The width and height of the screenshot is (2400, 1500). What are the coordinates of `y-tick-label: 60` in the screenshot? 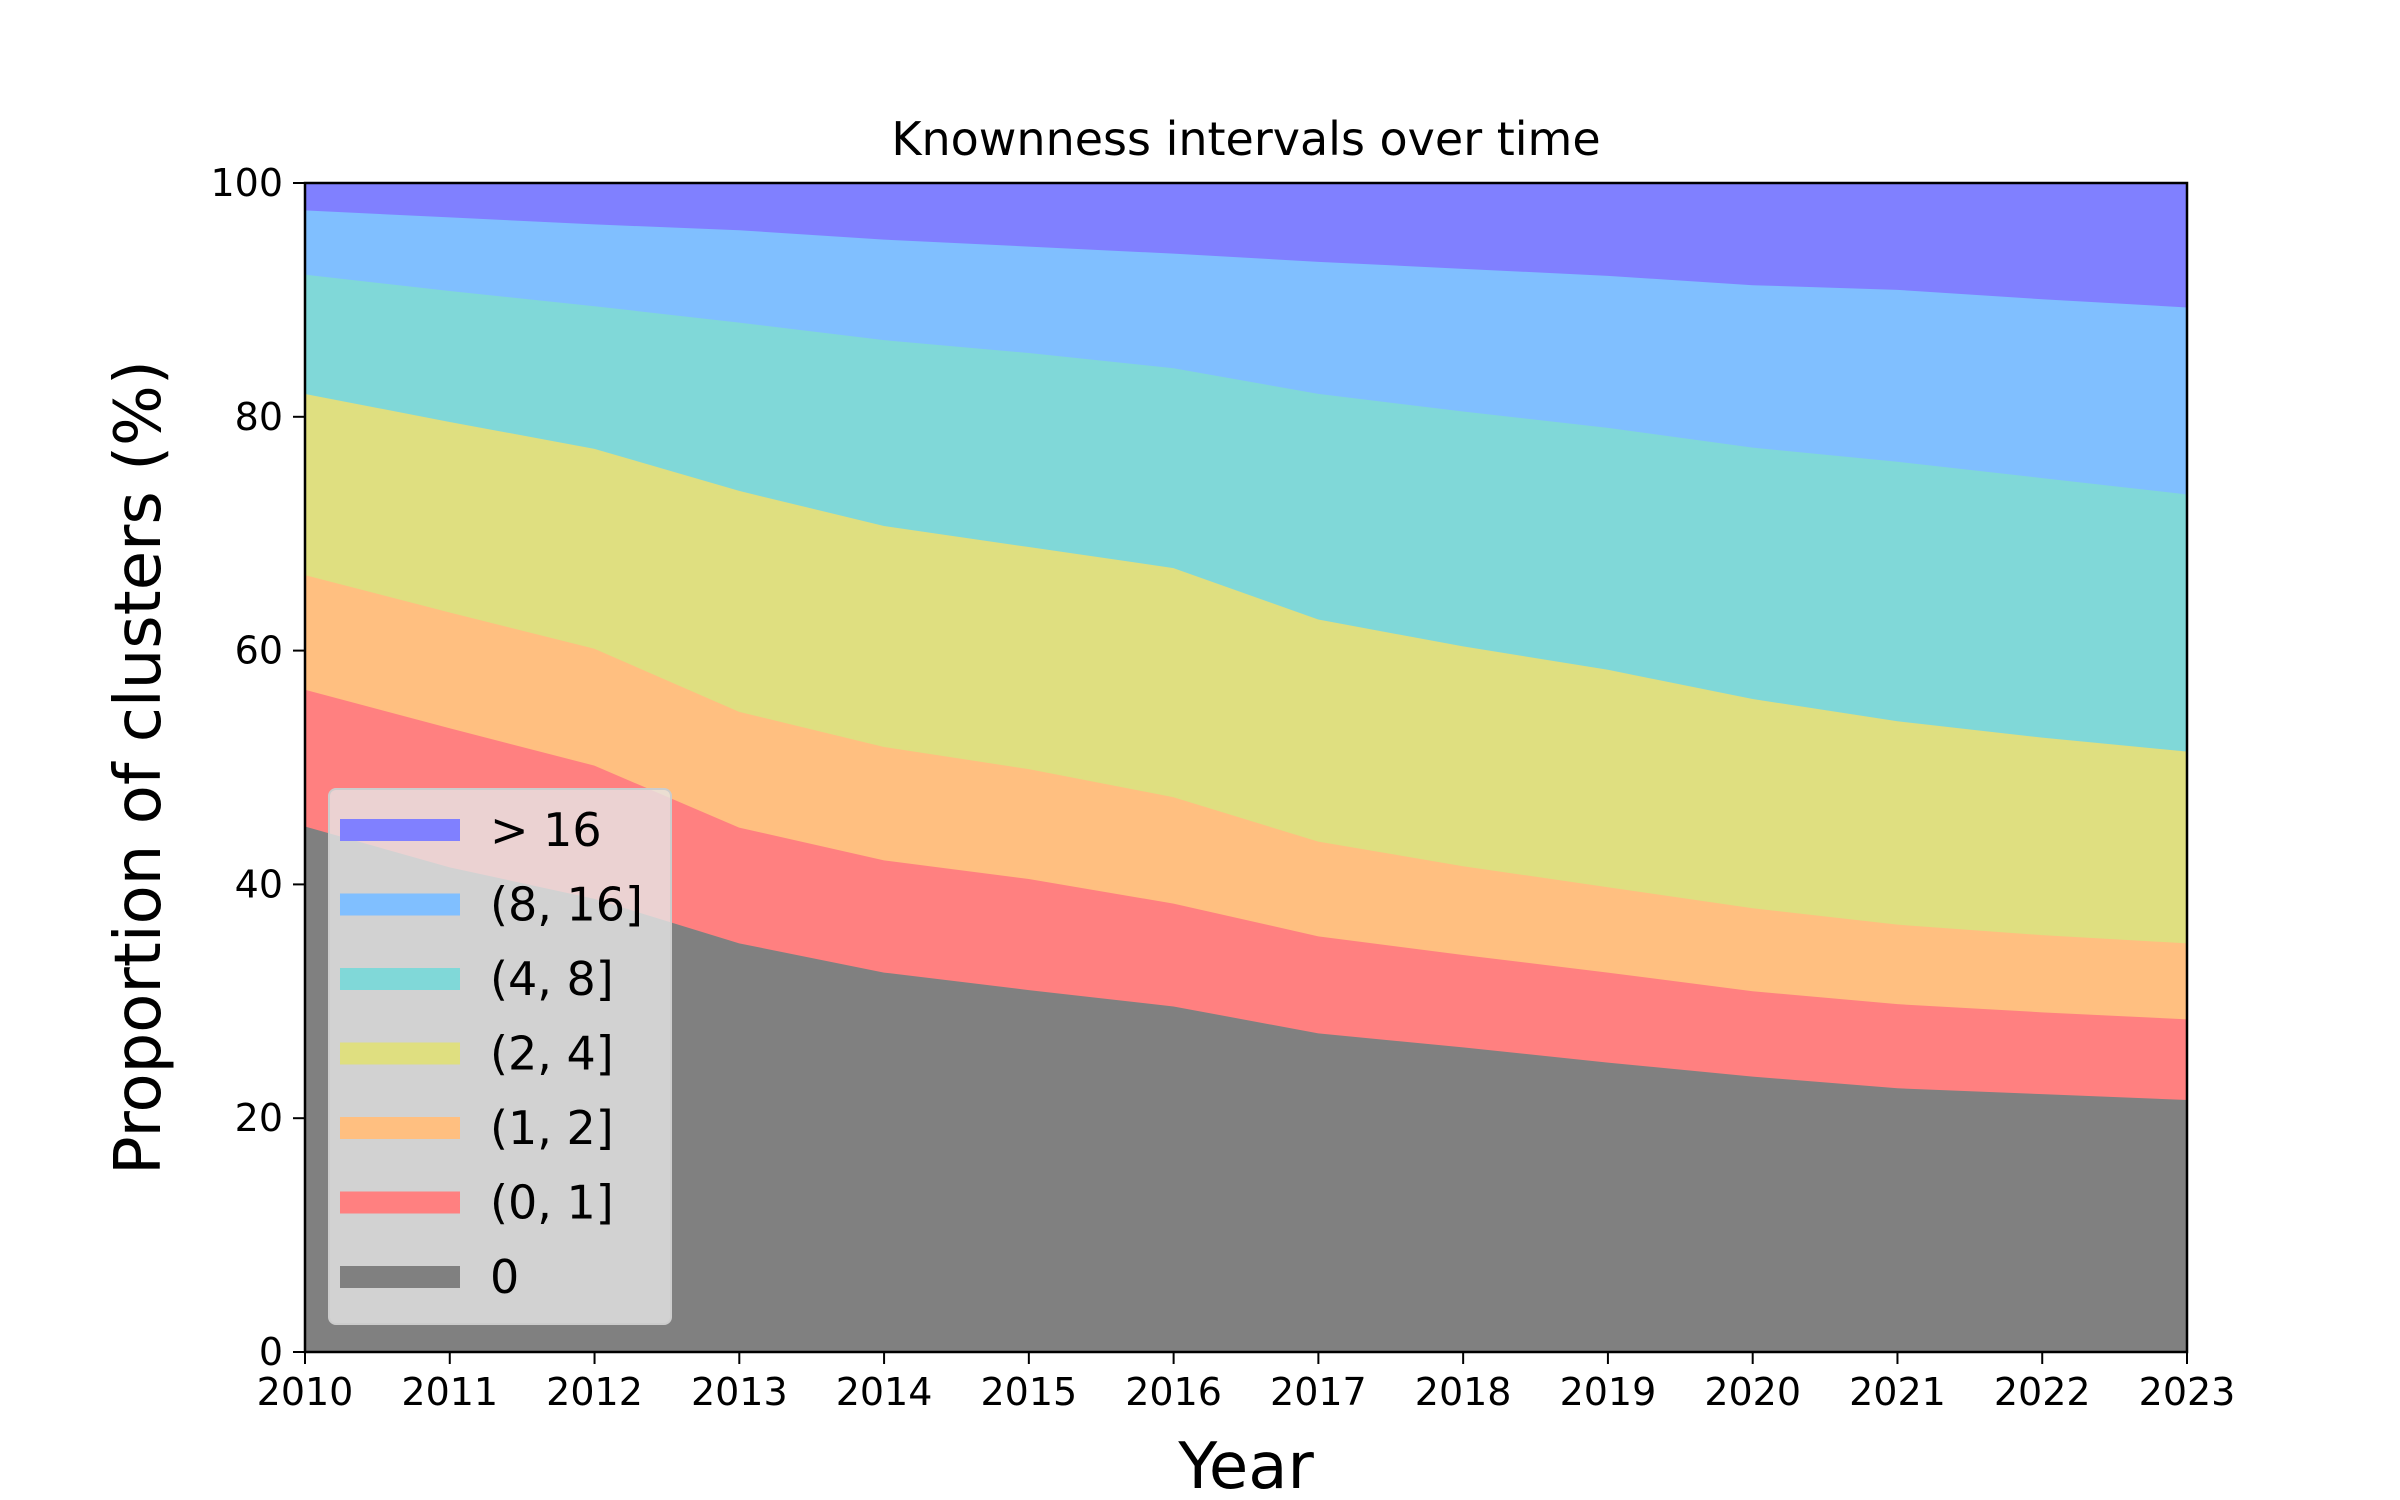 It's located at (259, 651).